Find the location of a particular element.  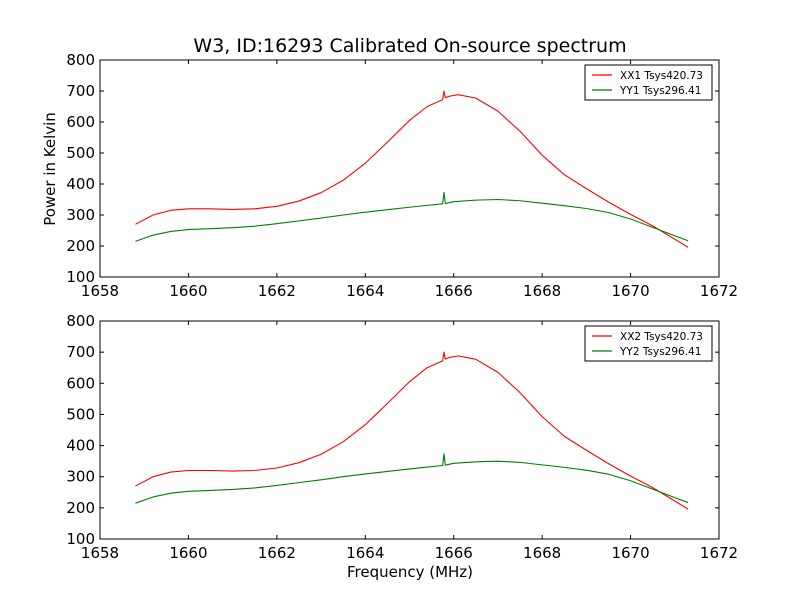

legend-label: YY1 Tsys296.41 is located at coordinates (660, 91).